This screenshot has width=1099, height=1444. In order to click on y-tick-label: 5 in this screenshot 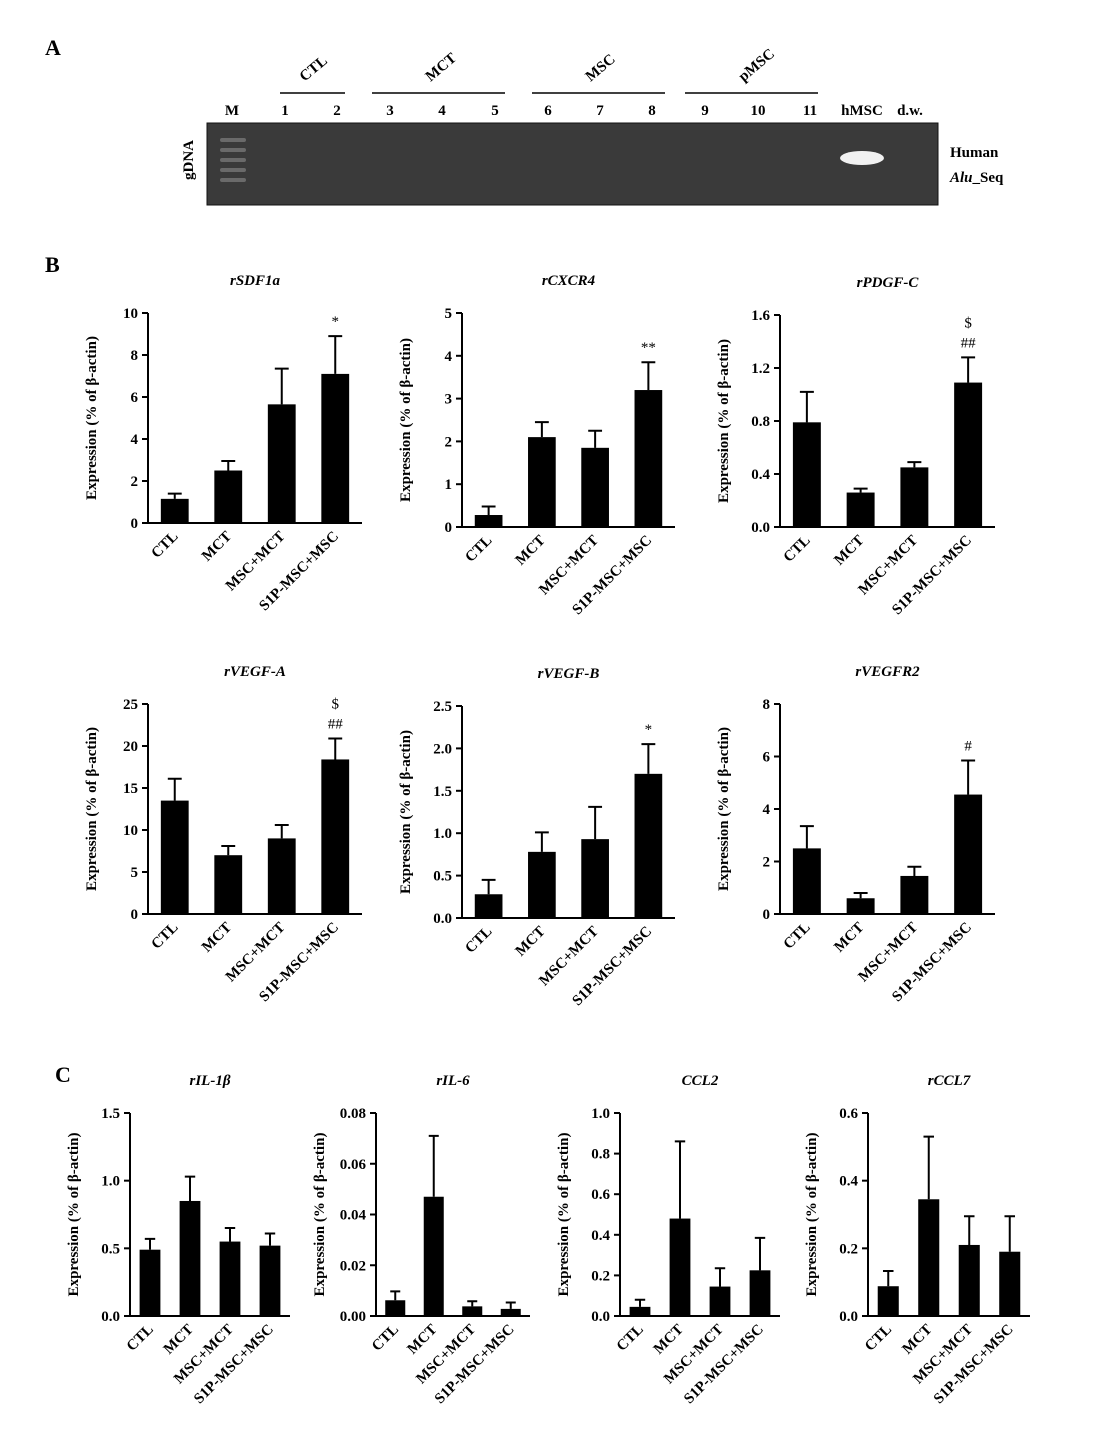, I will do `click(449, 314)`.